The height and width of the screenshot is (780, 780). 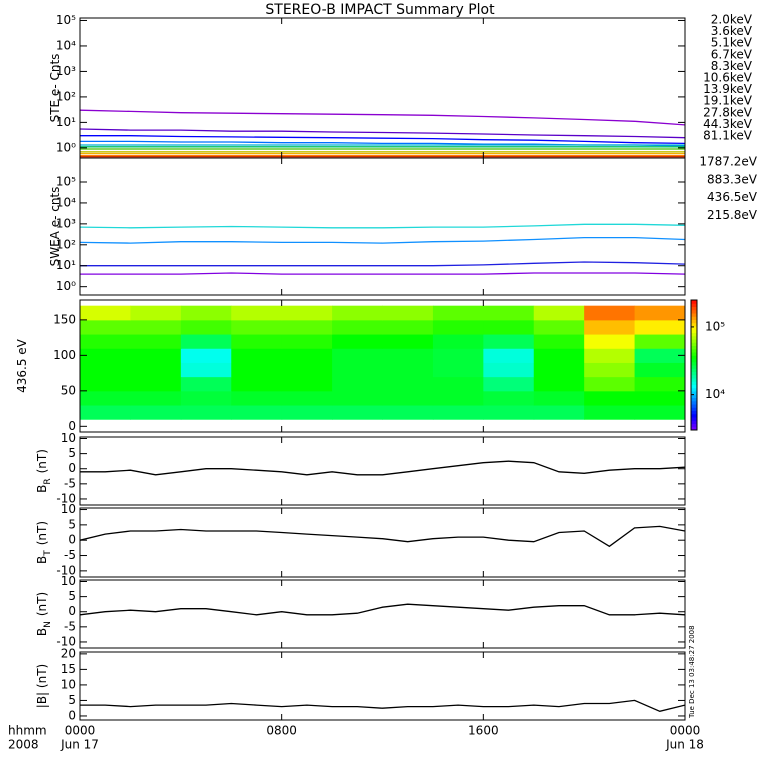 What do you see at coordinates (732, 179) in the screenshot?
I see `legend-entry: 883.3eV` at bounding box center [732, 179].